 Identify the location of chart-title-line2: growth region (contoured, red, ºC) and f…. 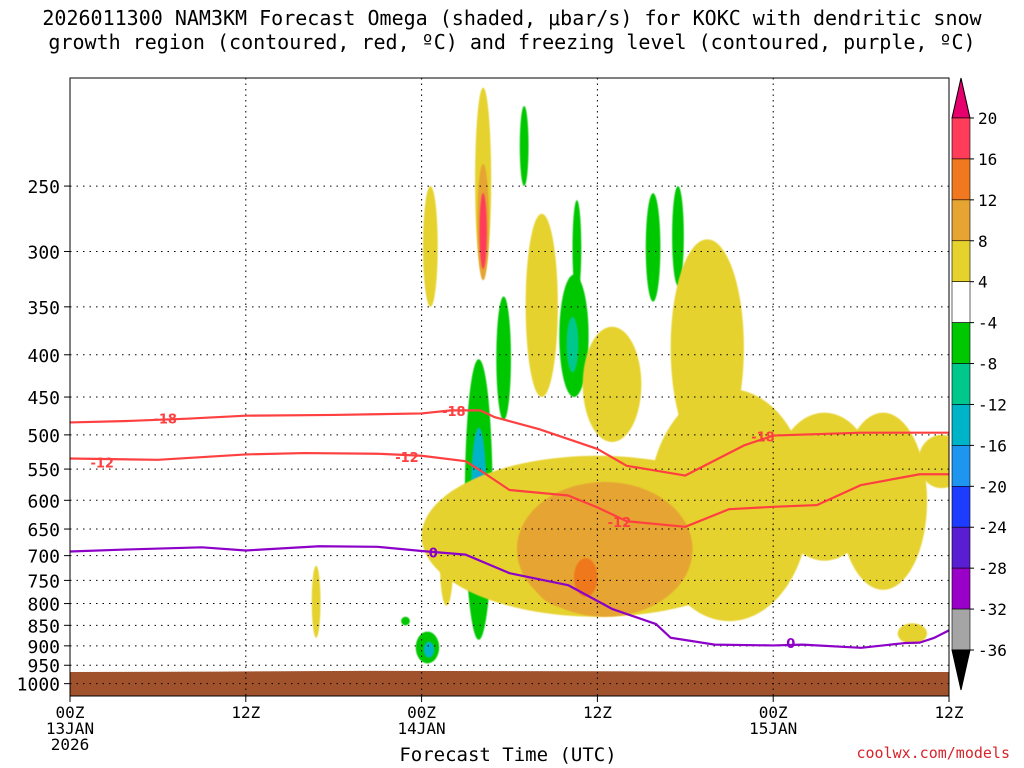
(512, 42).